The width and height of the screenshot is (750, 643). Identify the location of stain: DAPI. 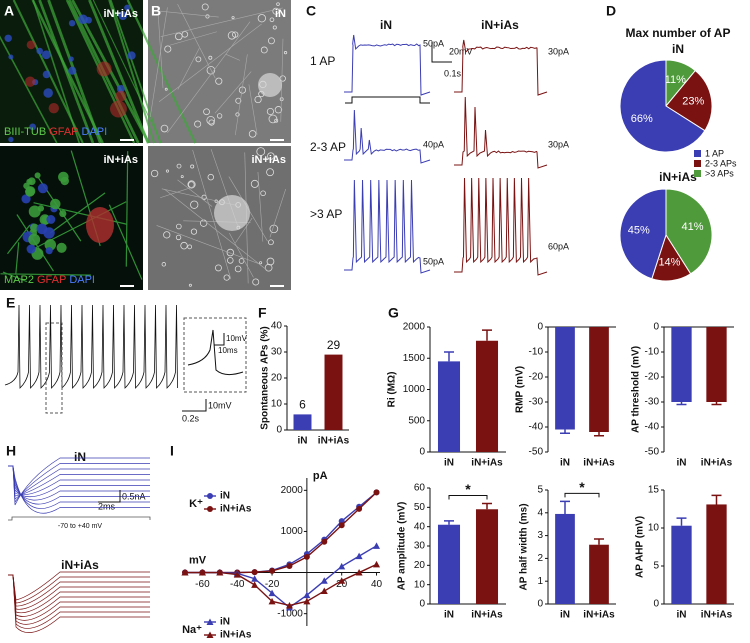
(95, 132).